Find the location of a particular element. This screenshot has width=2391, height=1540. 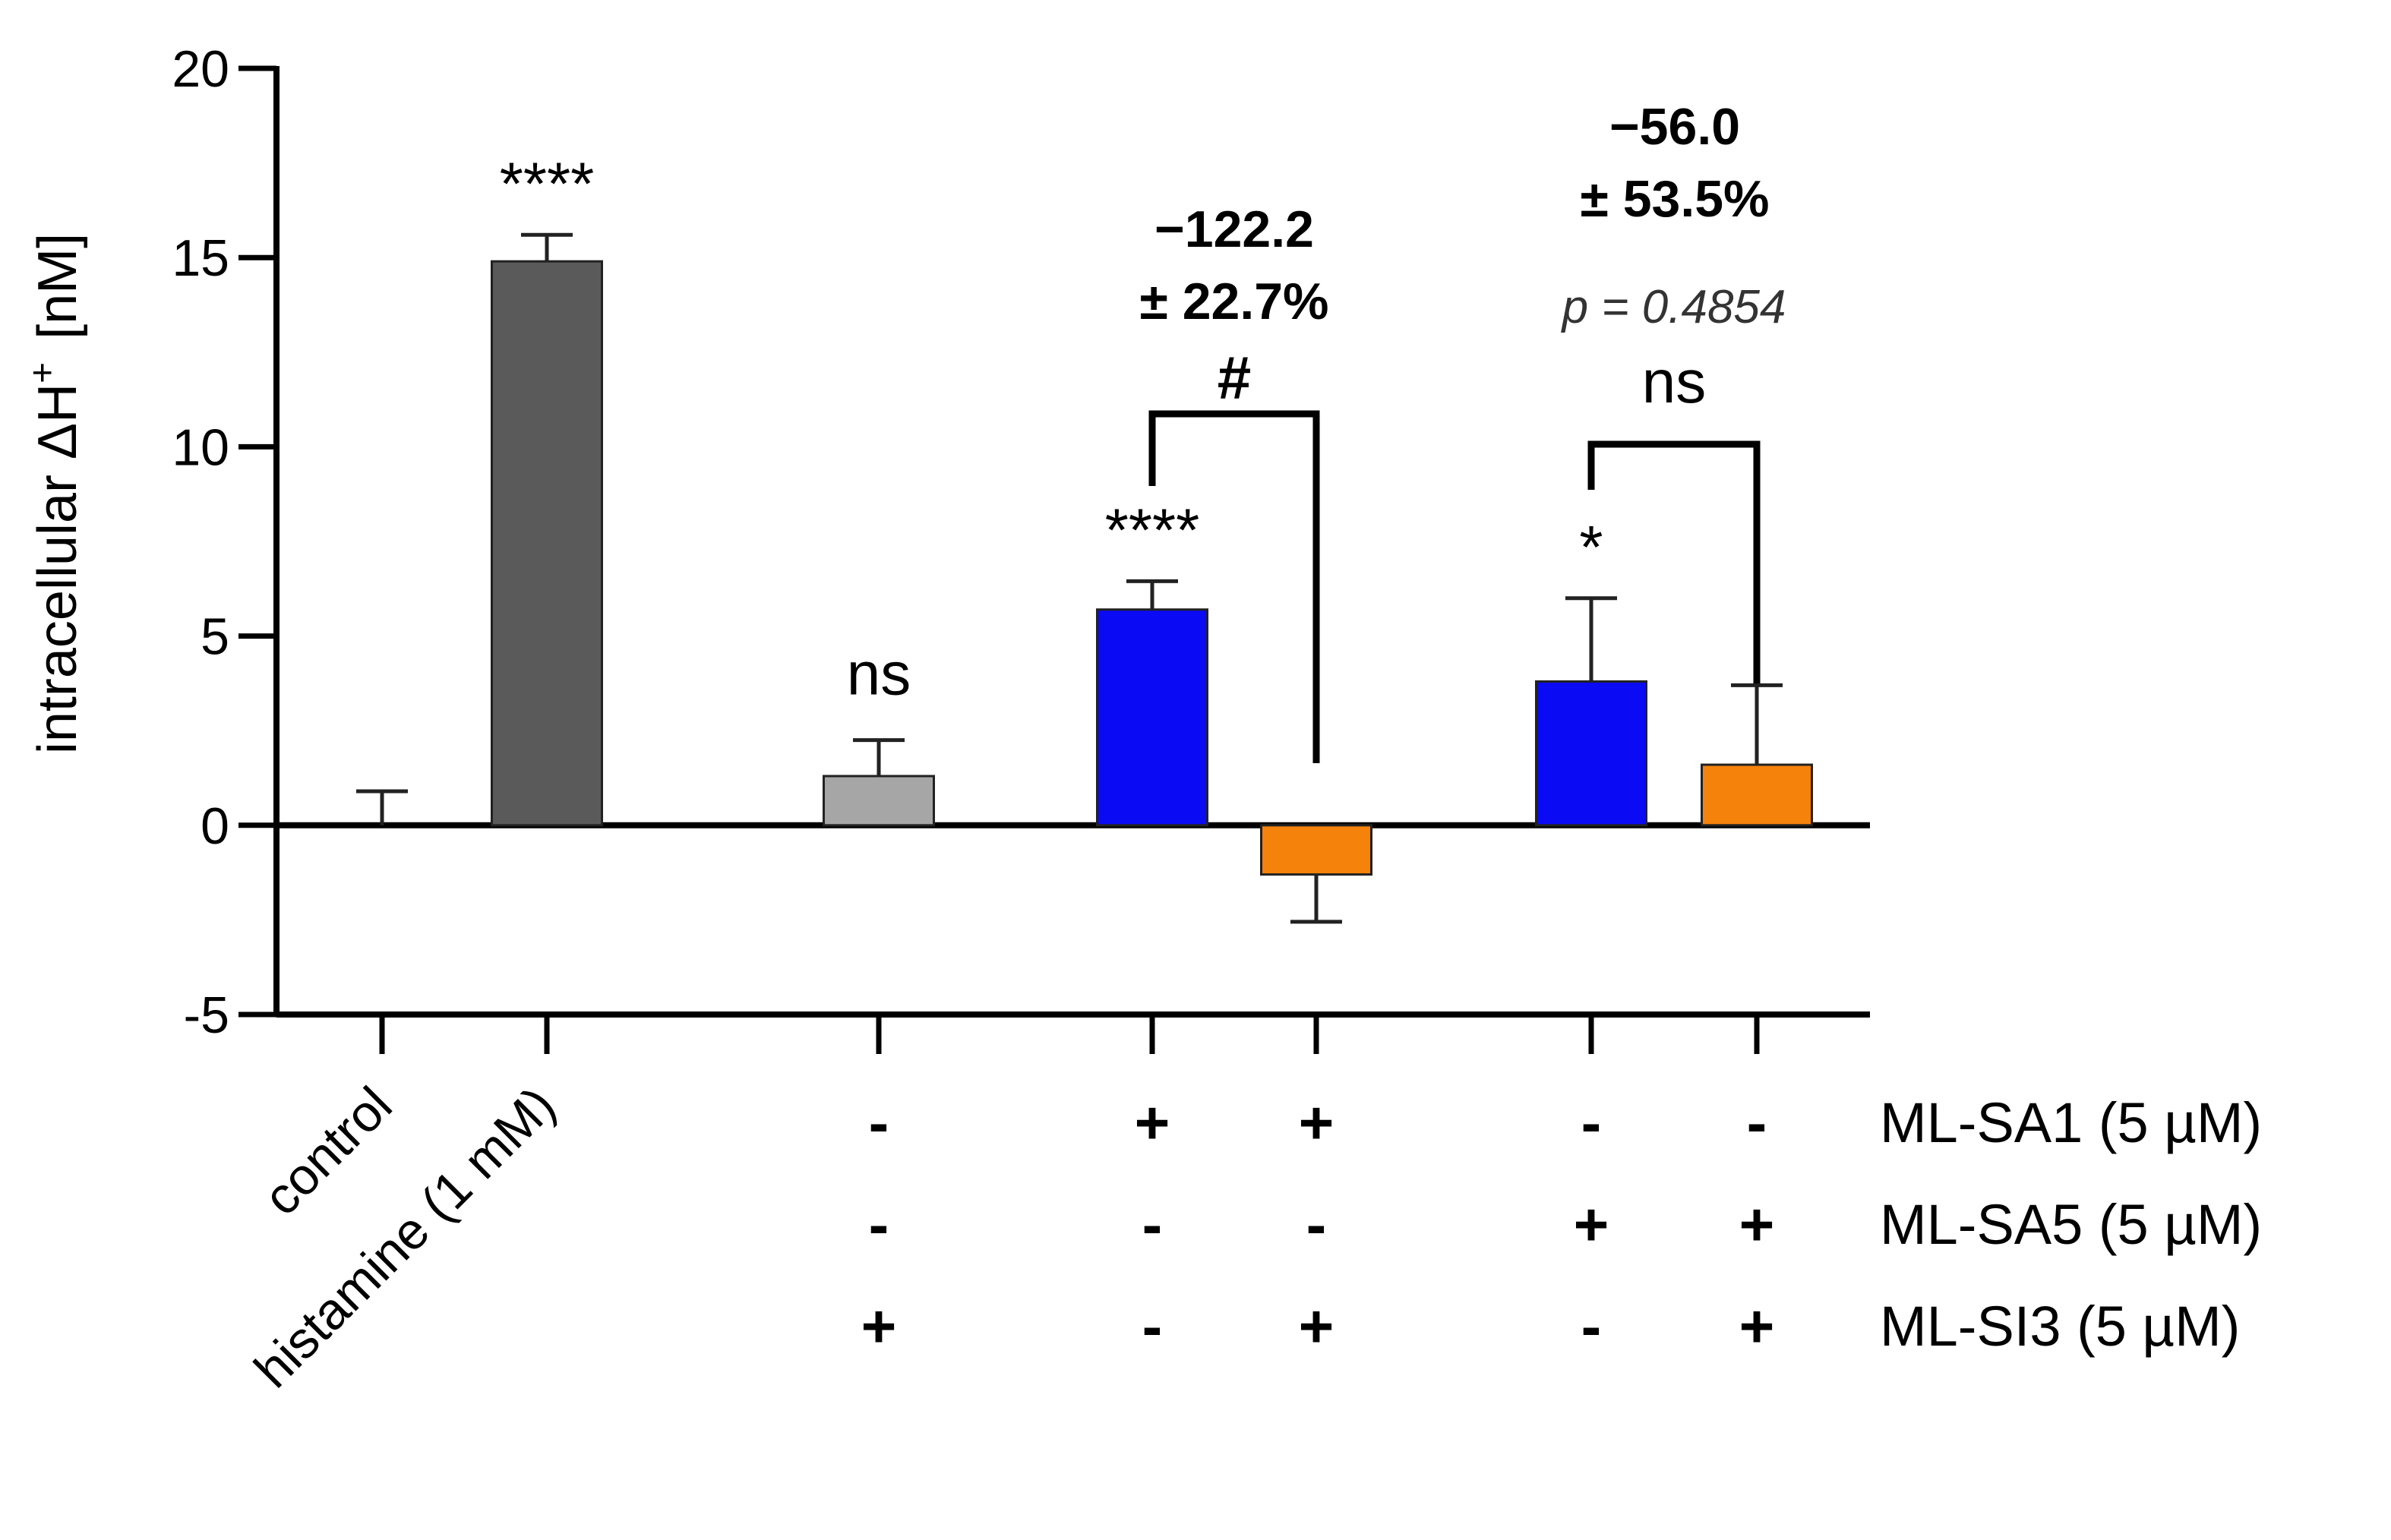

x-category-label-group: control is located at coordinates (328, 1151).